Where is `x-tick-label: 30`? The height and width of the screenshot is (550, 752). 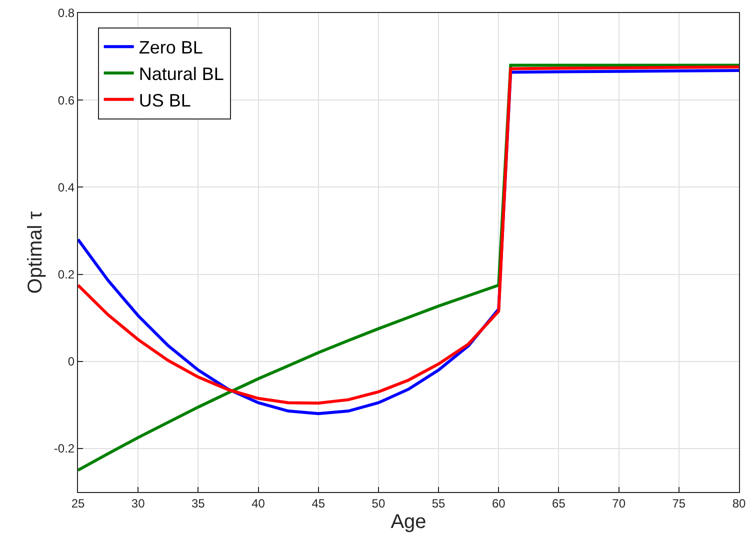
x-tick-label: 30 is located at coordinates (138, 503).